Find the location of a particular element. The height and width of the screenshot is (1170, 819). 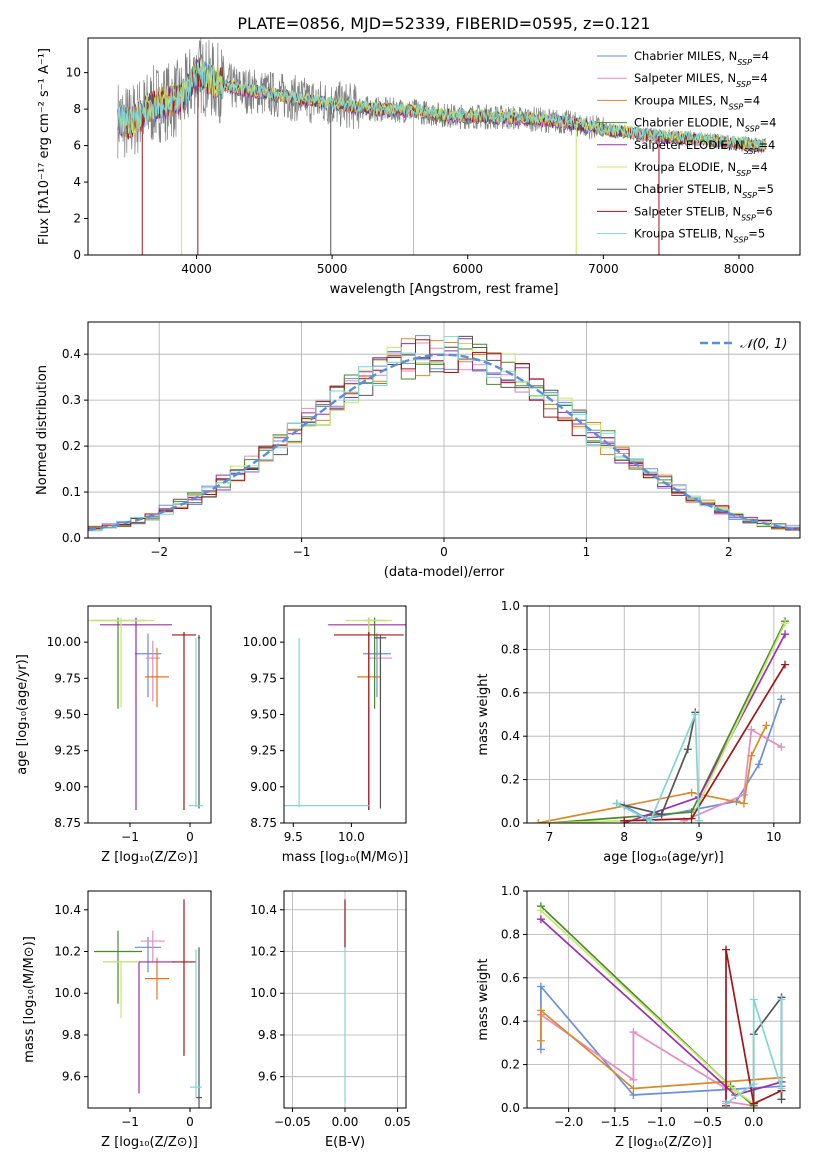

legend-label: Chabrier STELIB, NSSP=5 is located at coordinates (704, 191).